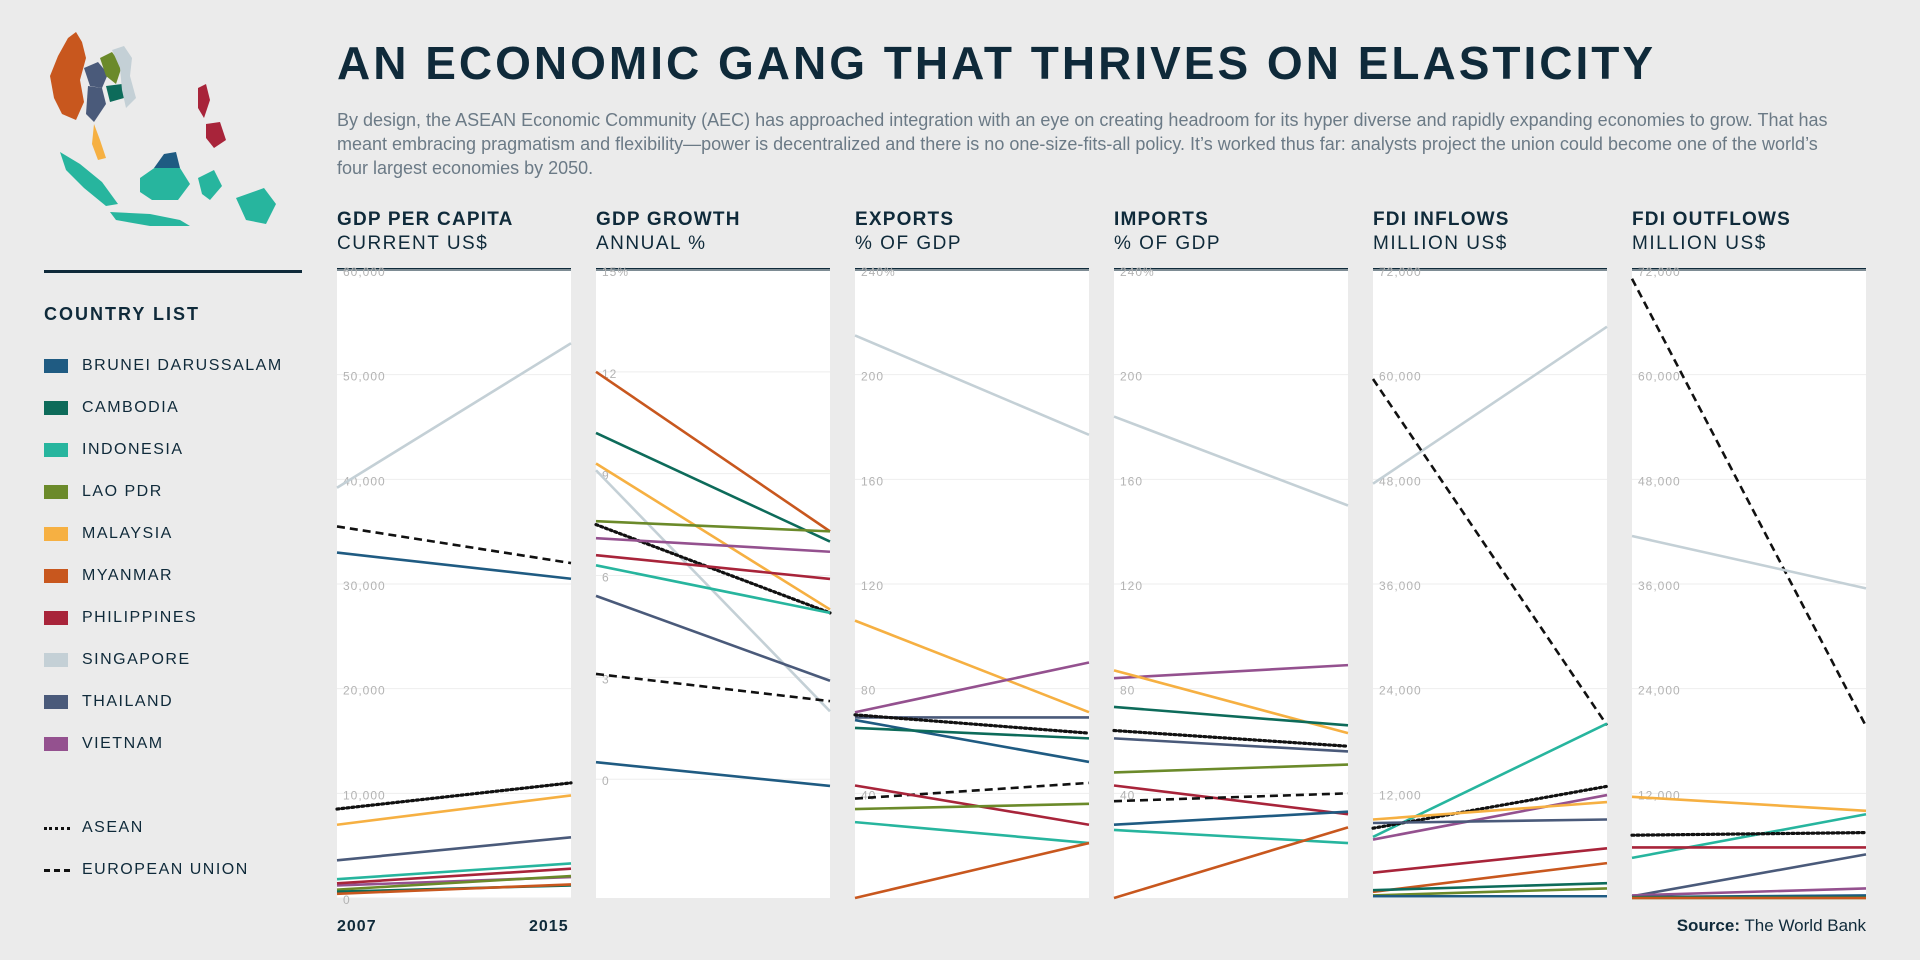 This screenshot has width=1920, height=960. Describe the element at coordinates (868, 795) in the screenshot. I see `y-tick-label: 40` at that location.